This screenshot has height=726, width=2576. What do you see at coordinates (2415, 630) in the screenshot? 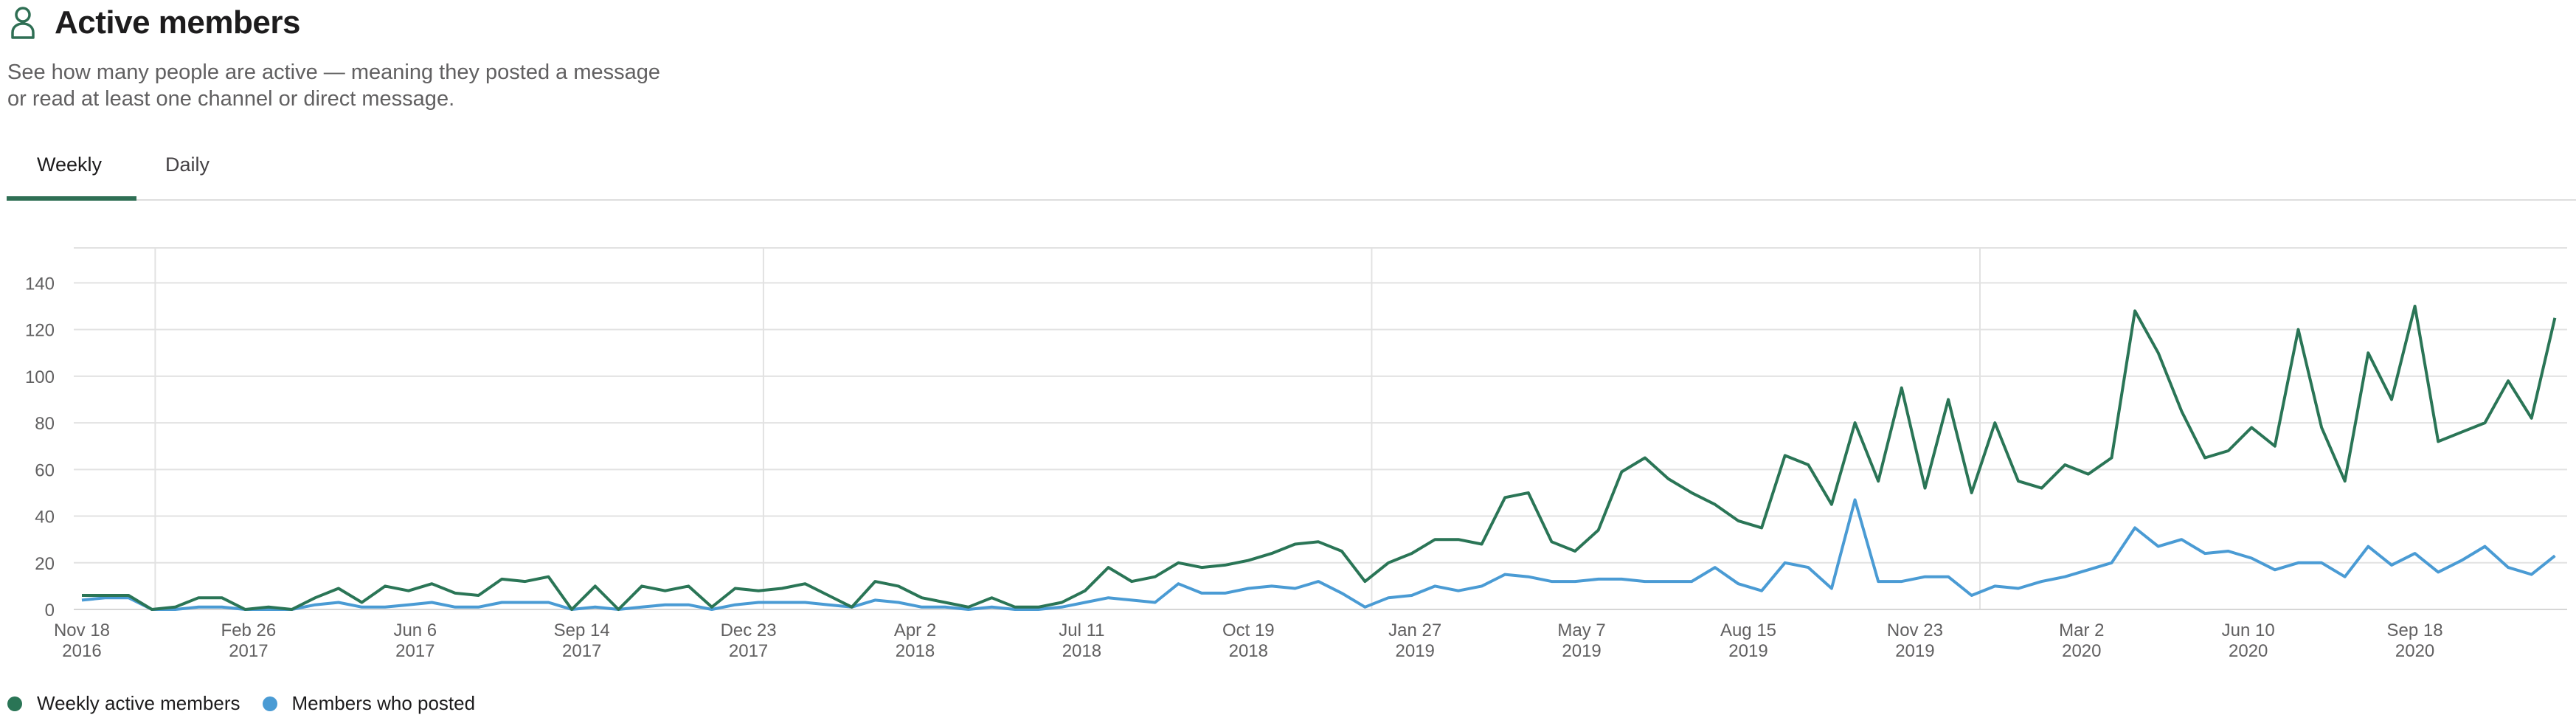
I see `x-tick-label: Sep 18` at bounding box center [2415, 630].